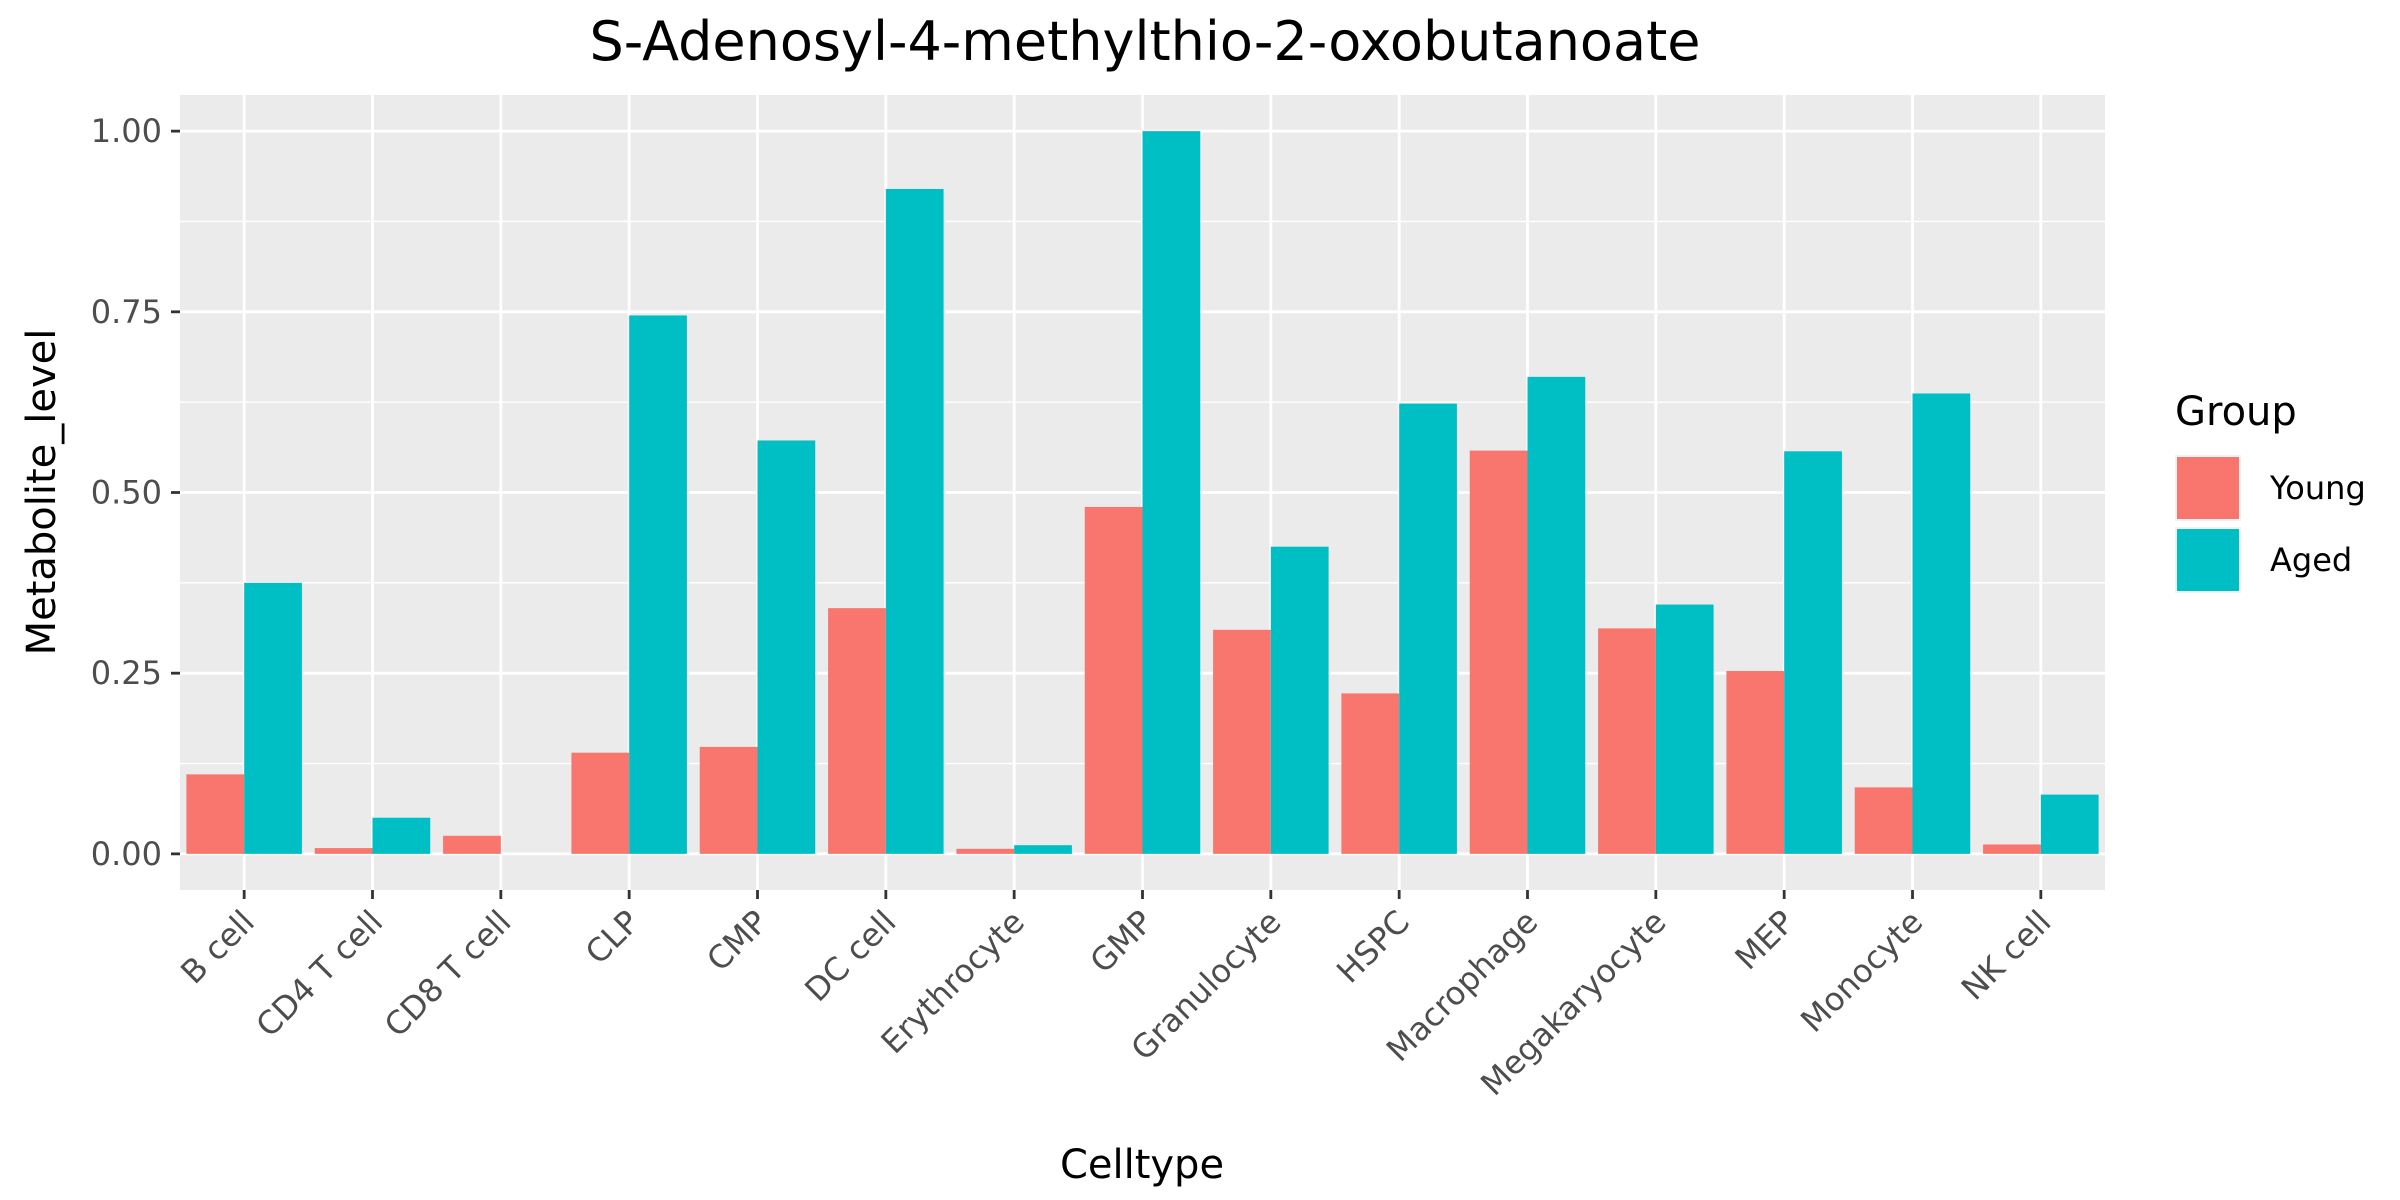 This screenshot has width=2400, height=1200. I want to click on x-tick-label: CD8 T cell, so click(448, 974).